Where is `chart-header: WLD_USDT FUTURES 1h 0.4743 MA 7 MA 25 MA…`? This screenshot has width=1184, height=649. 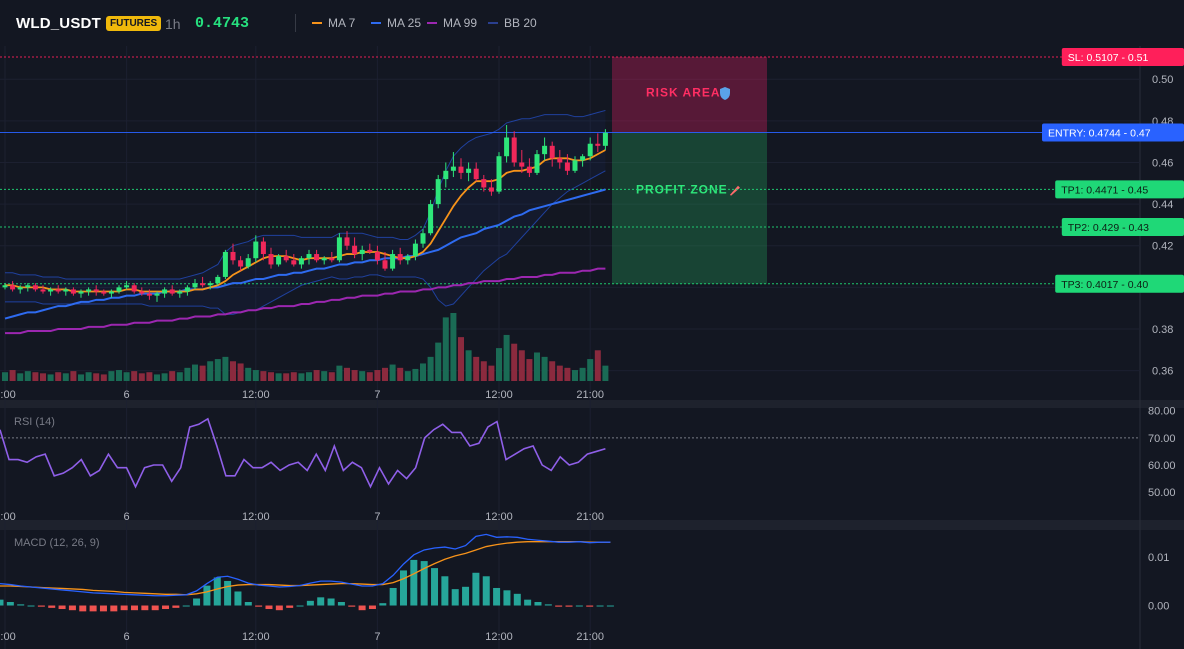 chart-header: WLD_USDT FUTURES 1h 0.4743 MA 7 MA 25 MA… is located at coordinates (592, 23).